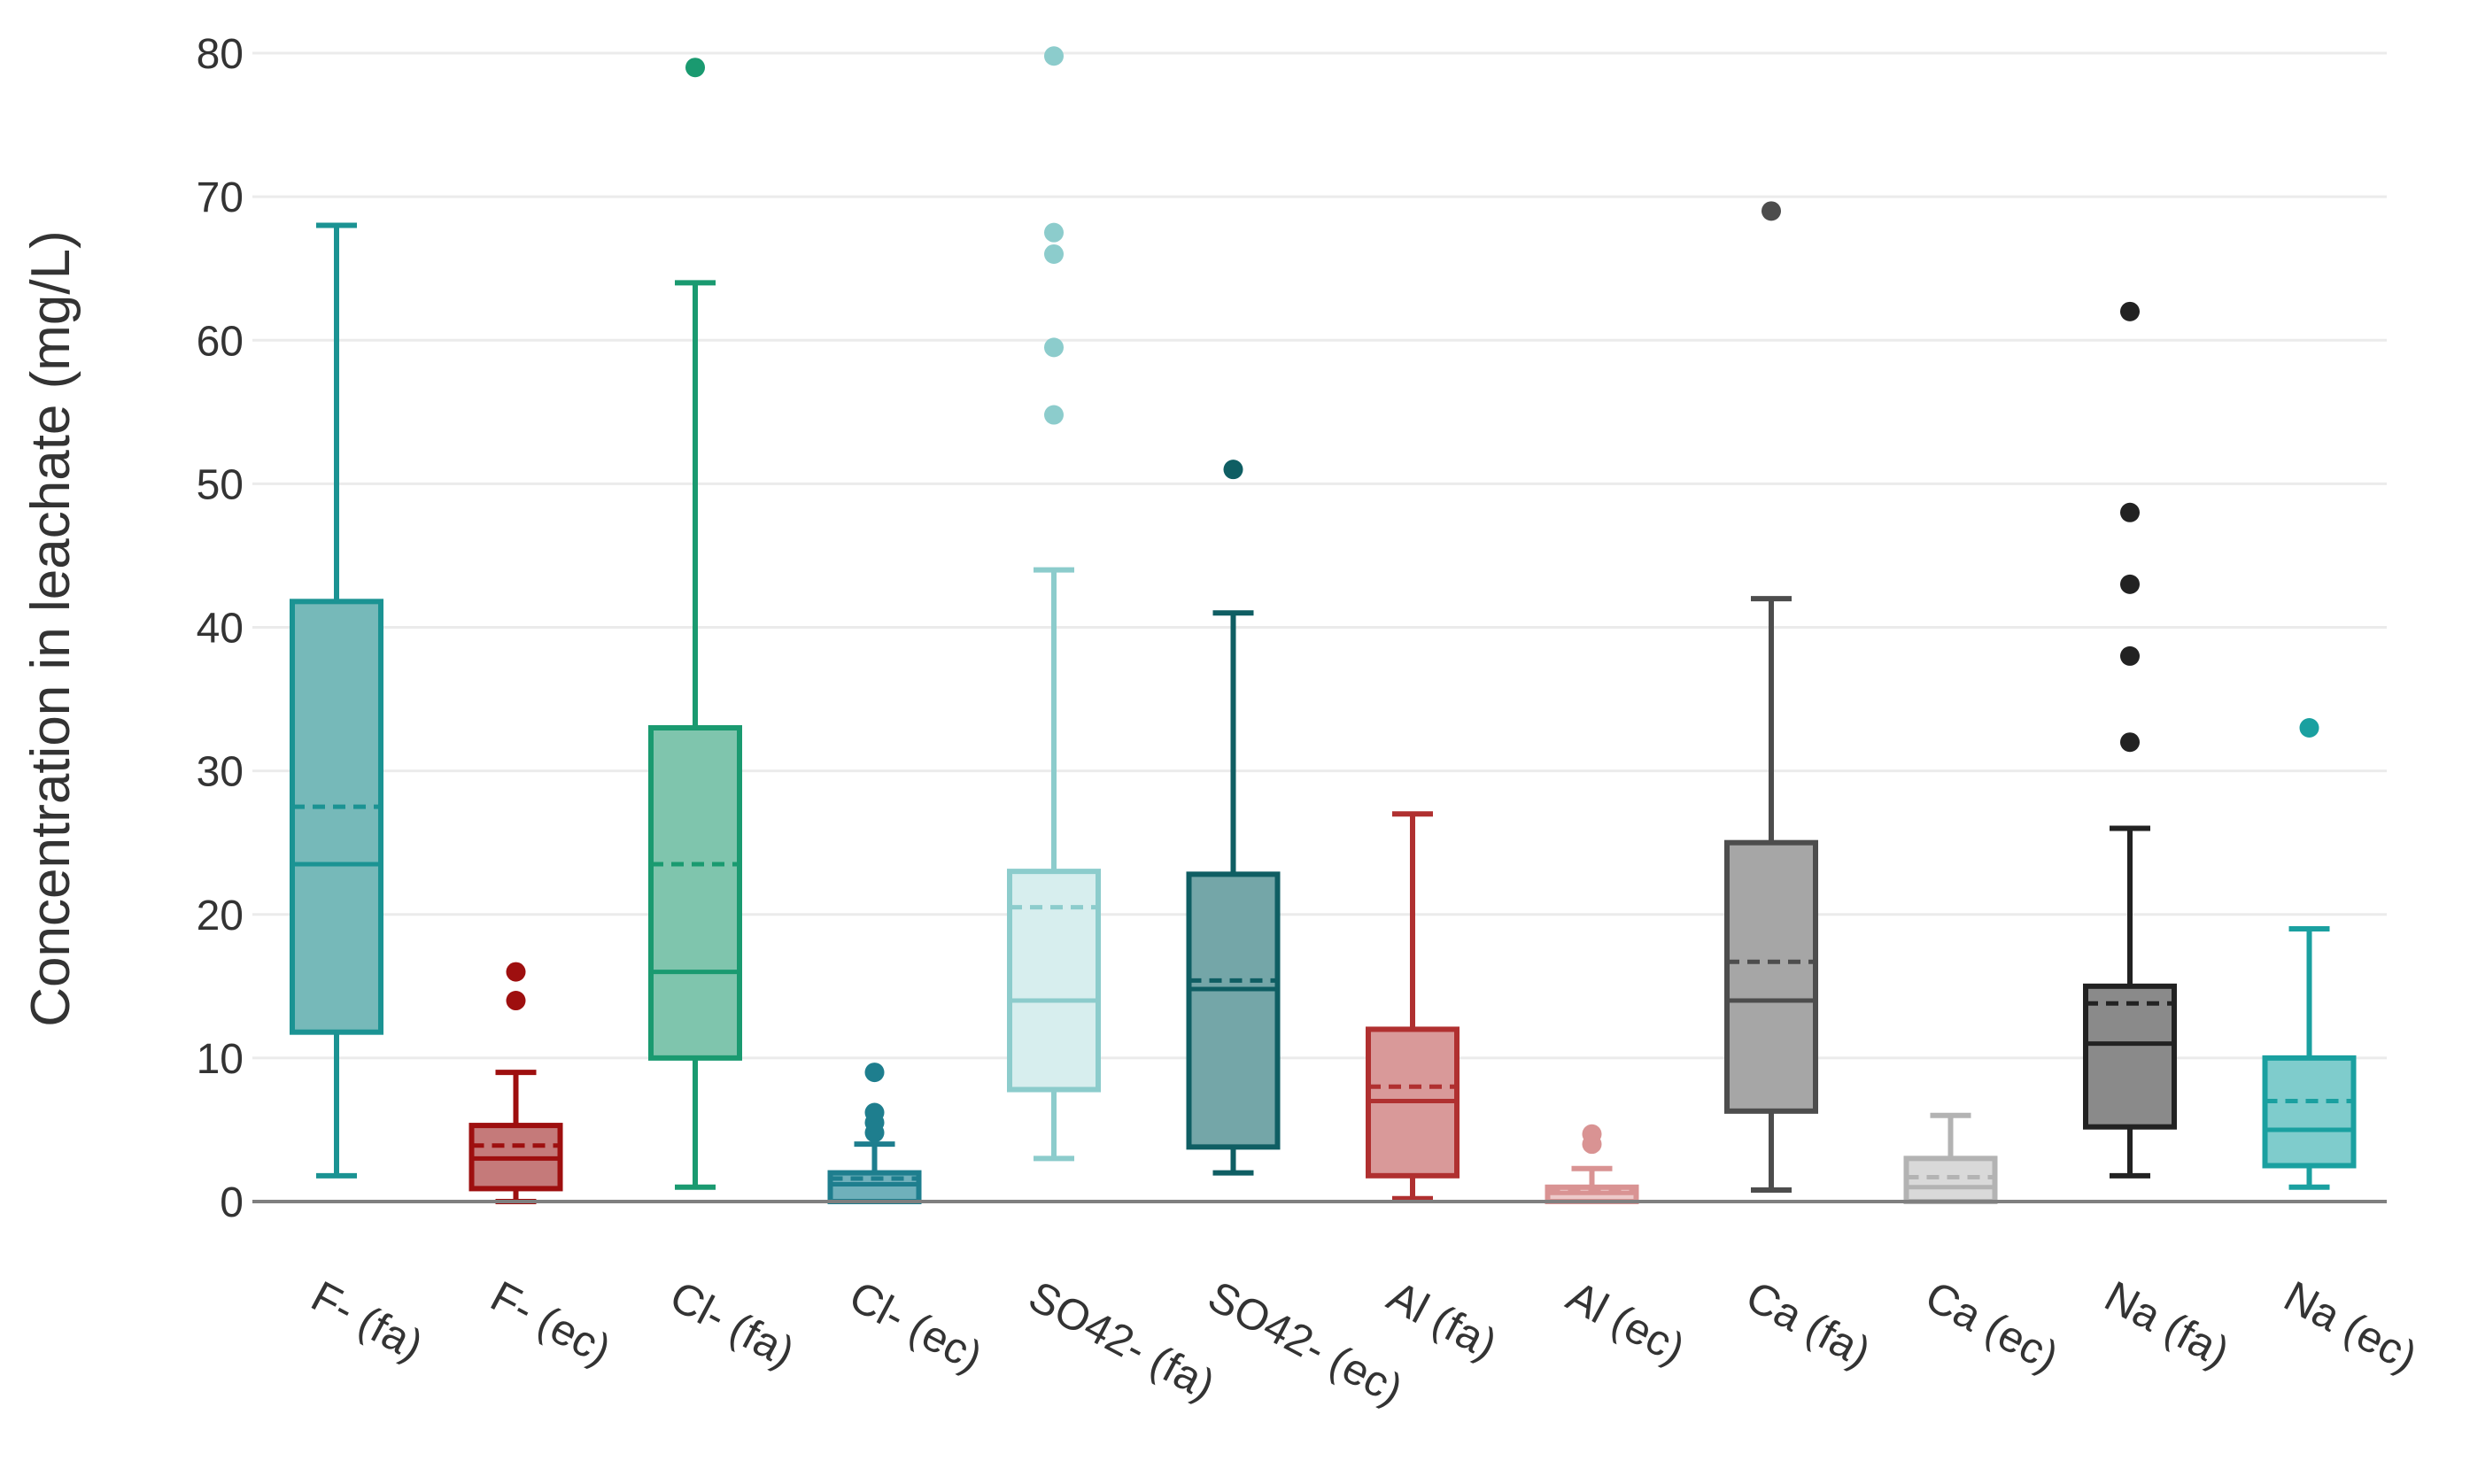 Image resolution: width=2470 pixels, height=1484 pixels. I want to click on x-tick-label: Al (ec), so click(1625, 1322).